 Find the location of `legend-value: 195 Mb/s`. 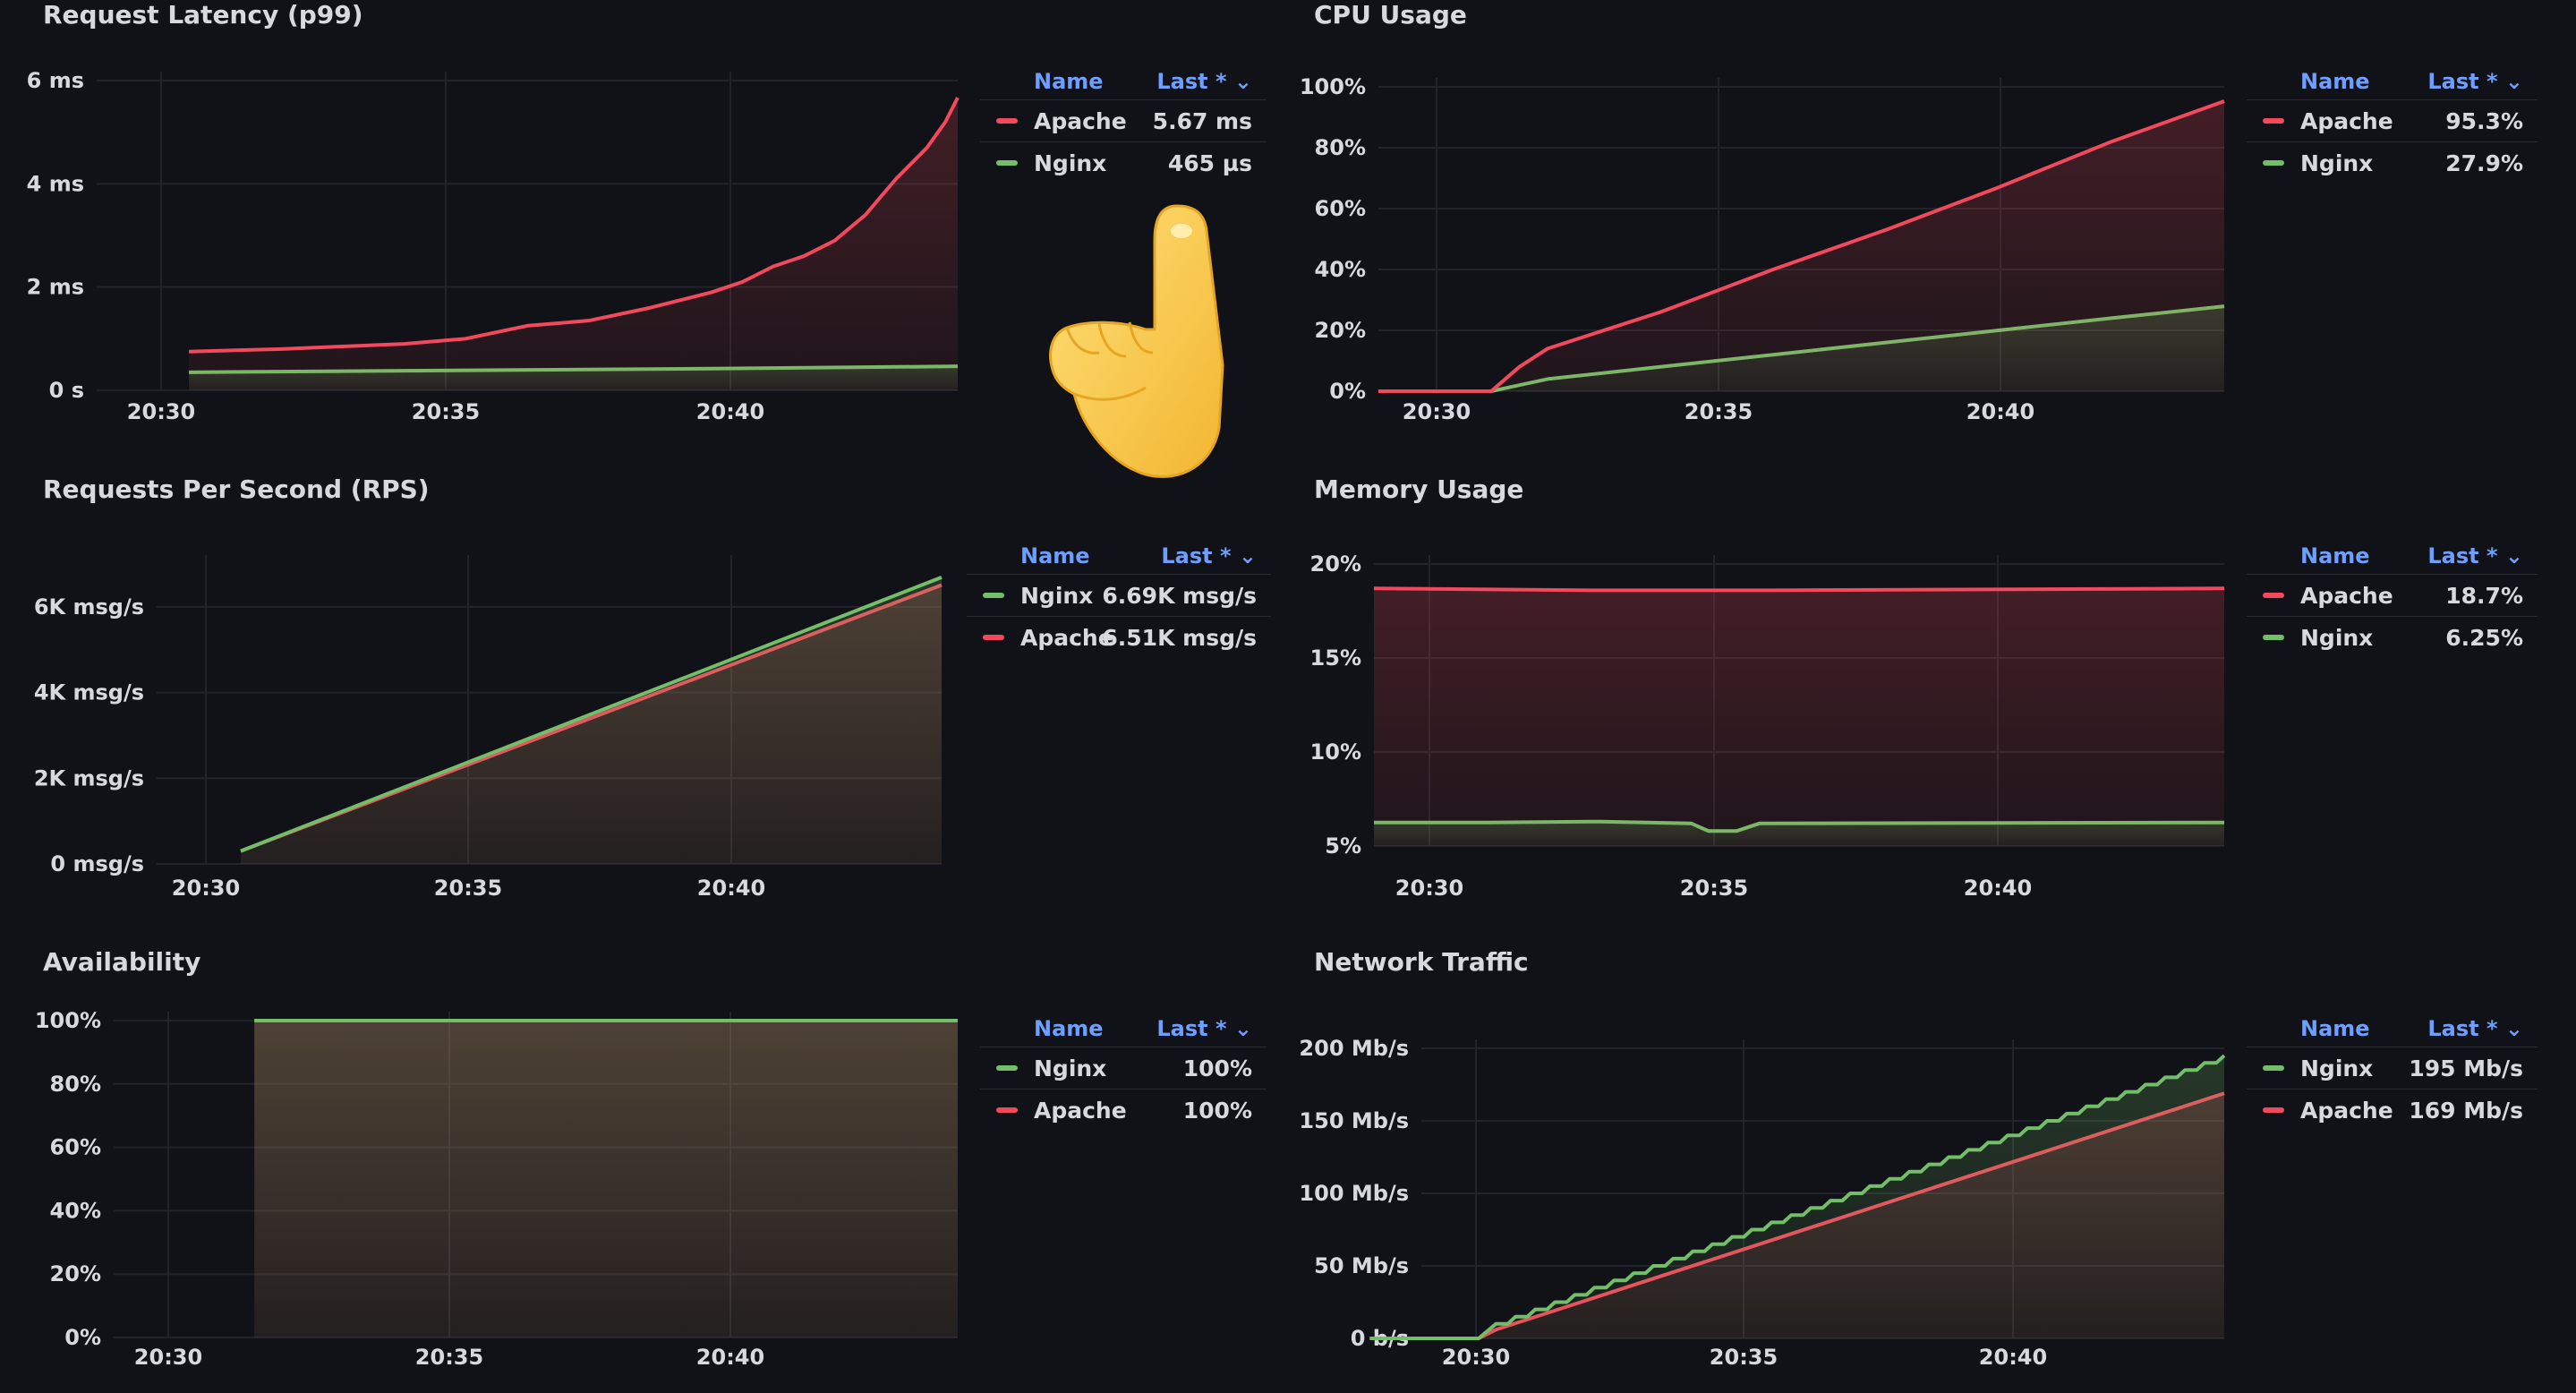

legend-value: 195 Mb/s is located at coordinates (2466, 1068).